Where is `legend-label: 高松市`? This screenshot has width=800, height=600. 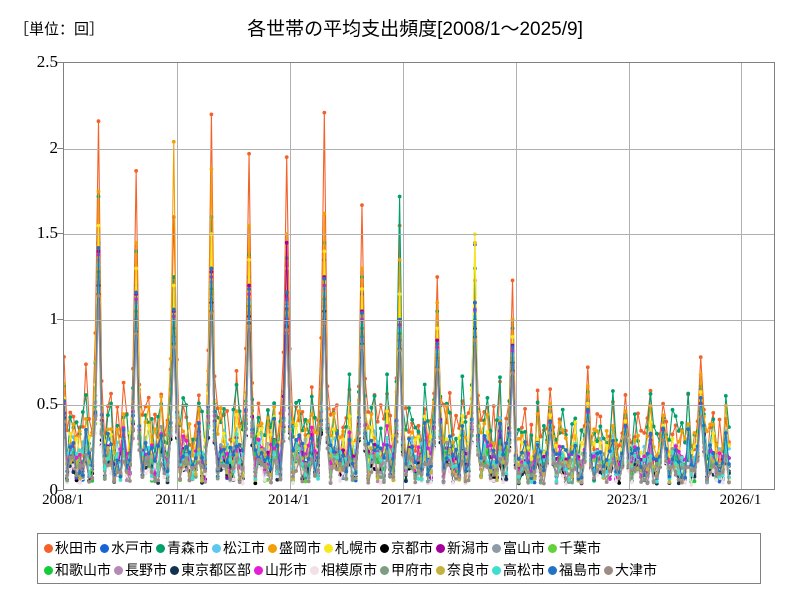
legend-label: 高松市 is located at coordinates (524, 570).